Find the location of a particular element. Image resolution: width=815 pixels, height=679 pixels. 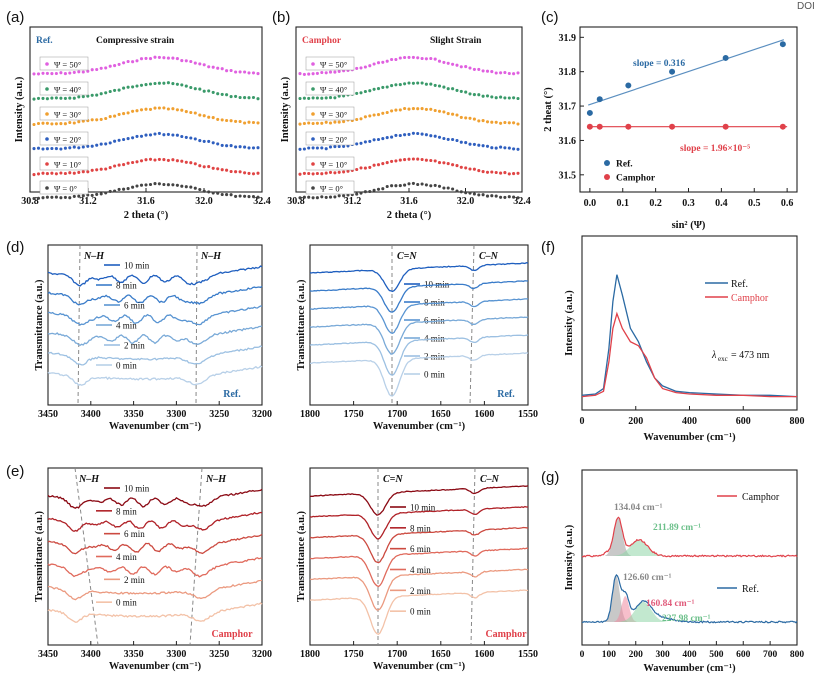

x-tick-label: 3450 is located at coordinates (48, 654).